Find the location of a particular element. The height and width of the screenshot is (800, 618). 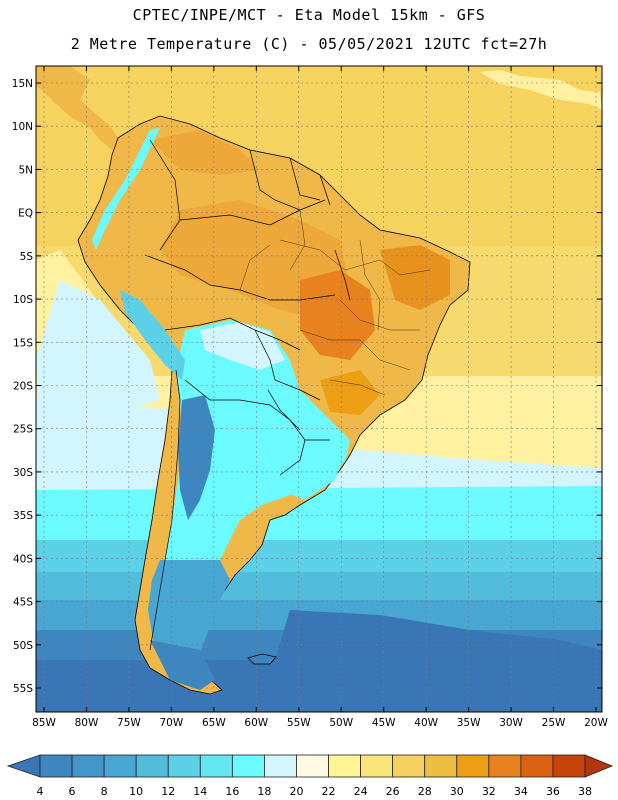

lat-tick-label: 20S is located at coordinates (23, 387).